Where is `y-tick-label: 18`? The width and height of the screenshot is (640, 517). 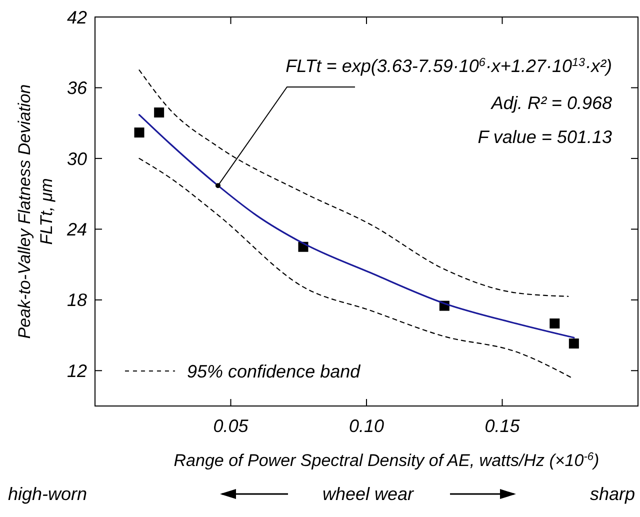 y-tick-label: 18 is located at coordinates (76, 300).